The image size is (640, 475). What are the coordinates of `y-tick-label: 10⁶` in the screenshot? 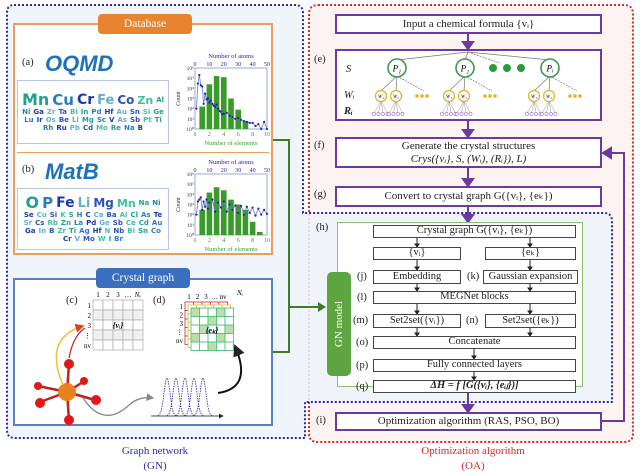 It's located at (191, 69).